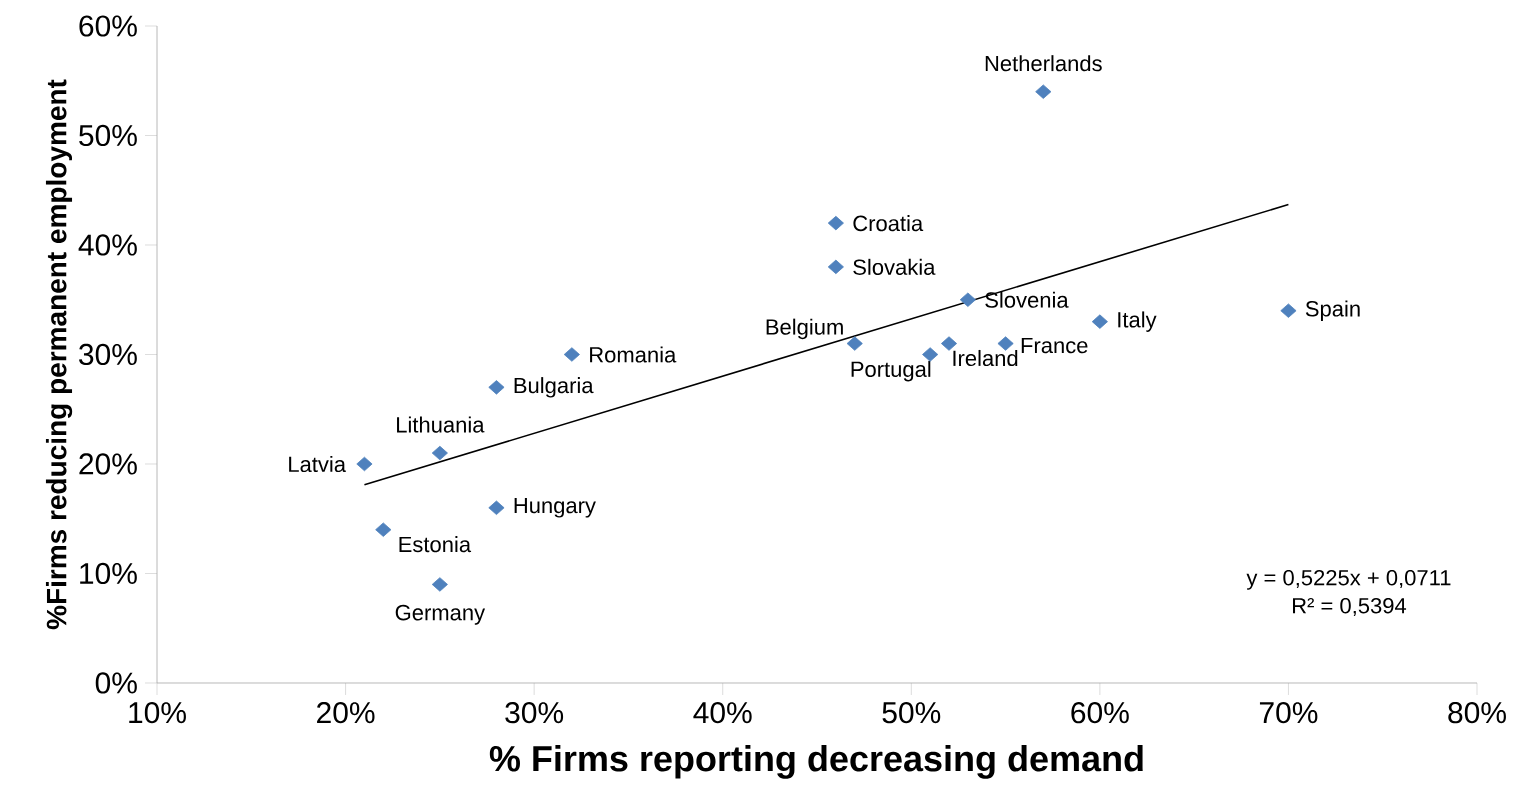  I want to click on x-axis-title: % Firms reporting decreasing demand, so click(816, 762).